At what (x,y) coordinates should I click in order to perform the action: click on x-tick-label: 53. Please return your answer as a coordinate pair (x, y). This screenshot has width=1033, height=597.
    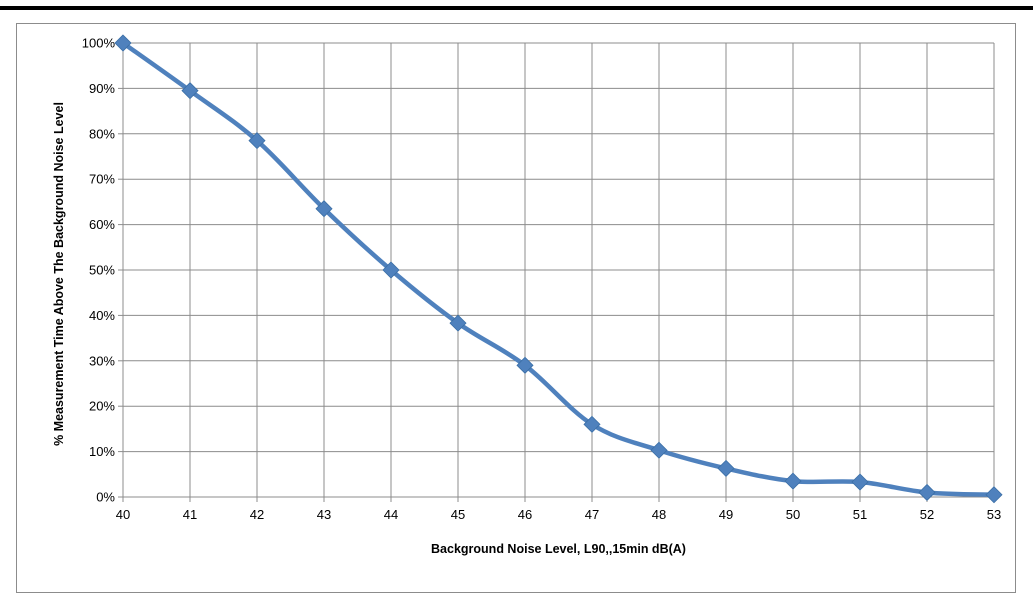
    Looking at the image, I should click on (994, 514).